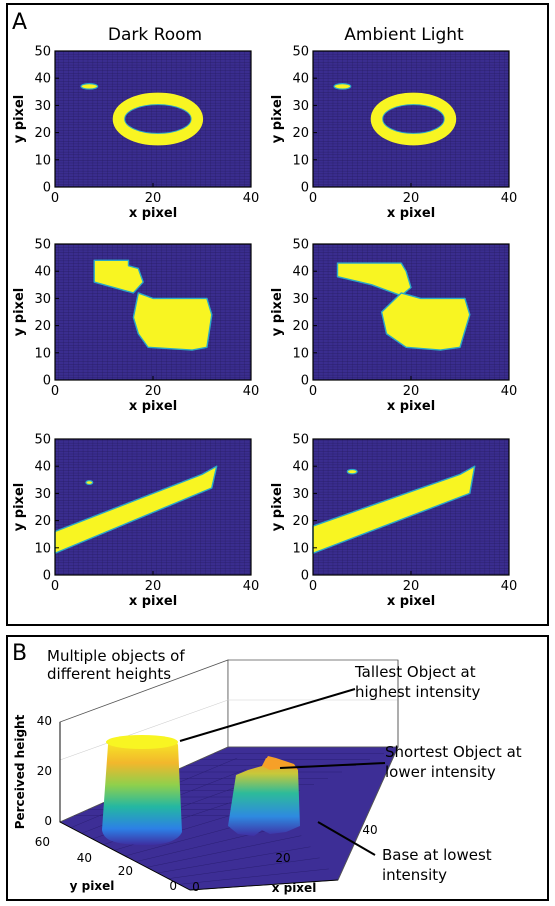  I want to click on axis-y-edge, so click(125, 856).